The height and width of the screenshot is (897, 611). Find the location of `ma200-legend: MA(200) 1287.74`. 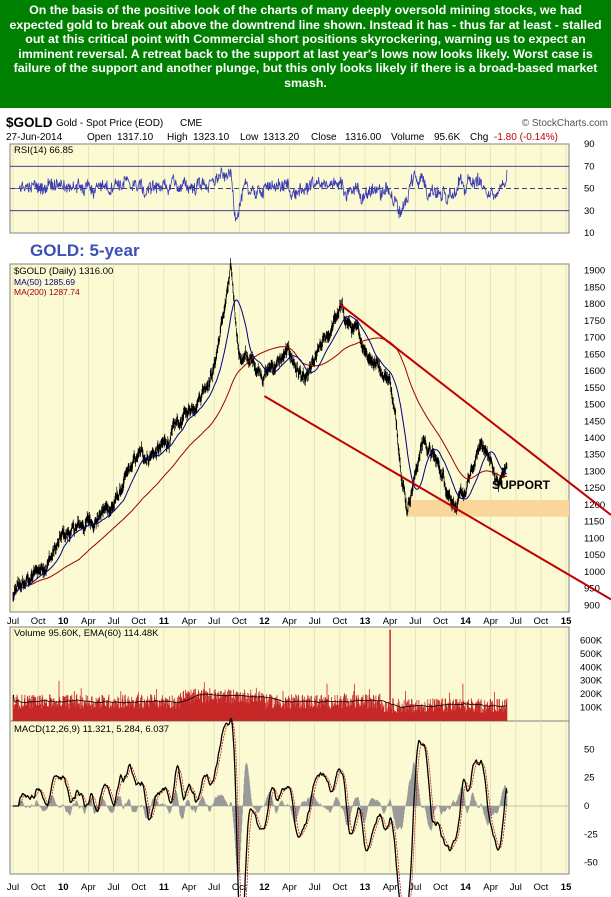

ma200-legend: MA(200) 1287.74 is located at coordinates (47, 292).